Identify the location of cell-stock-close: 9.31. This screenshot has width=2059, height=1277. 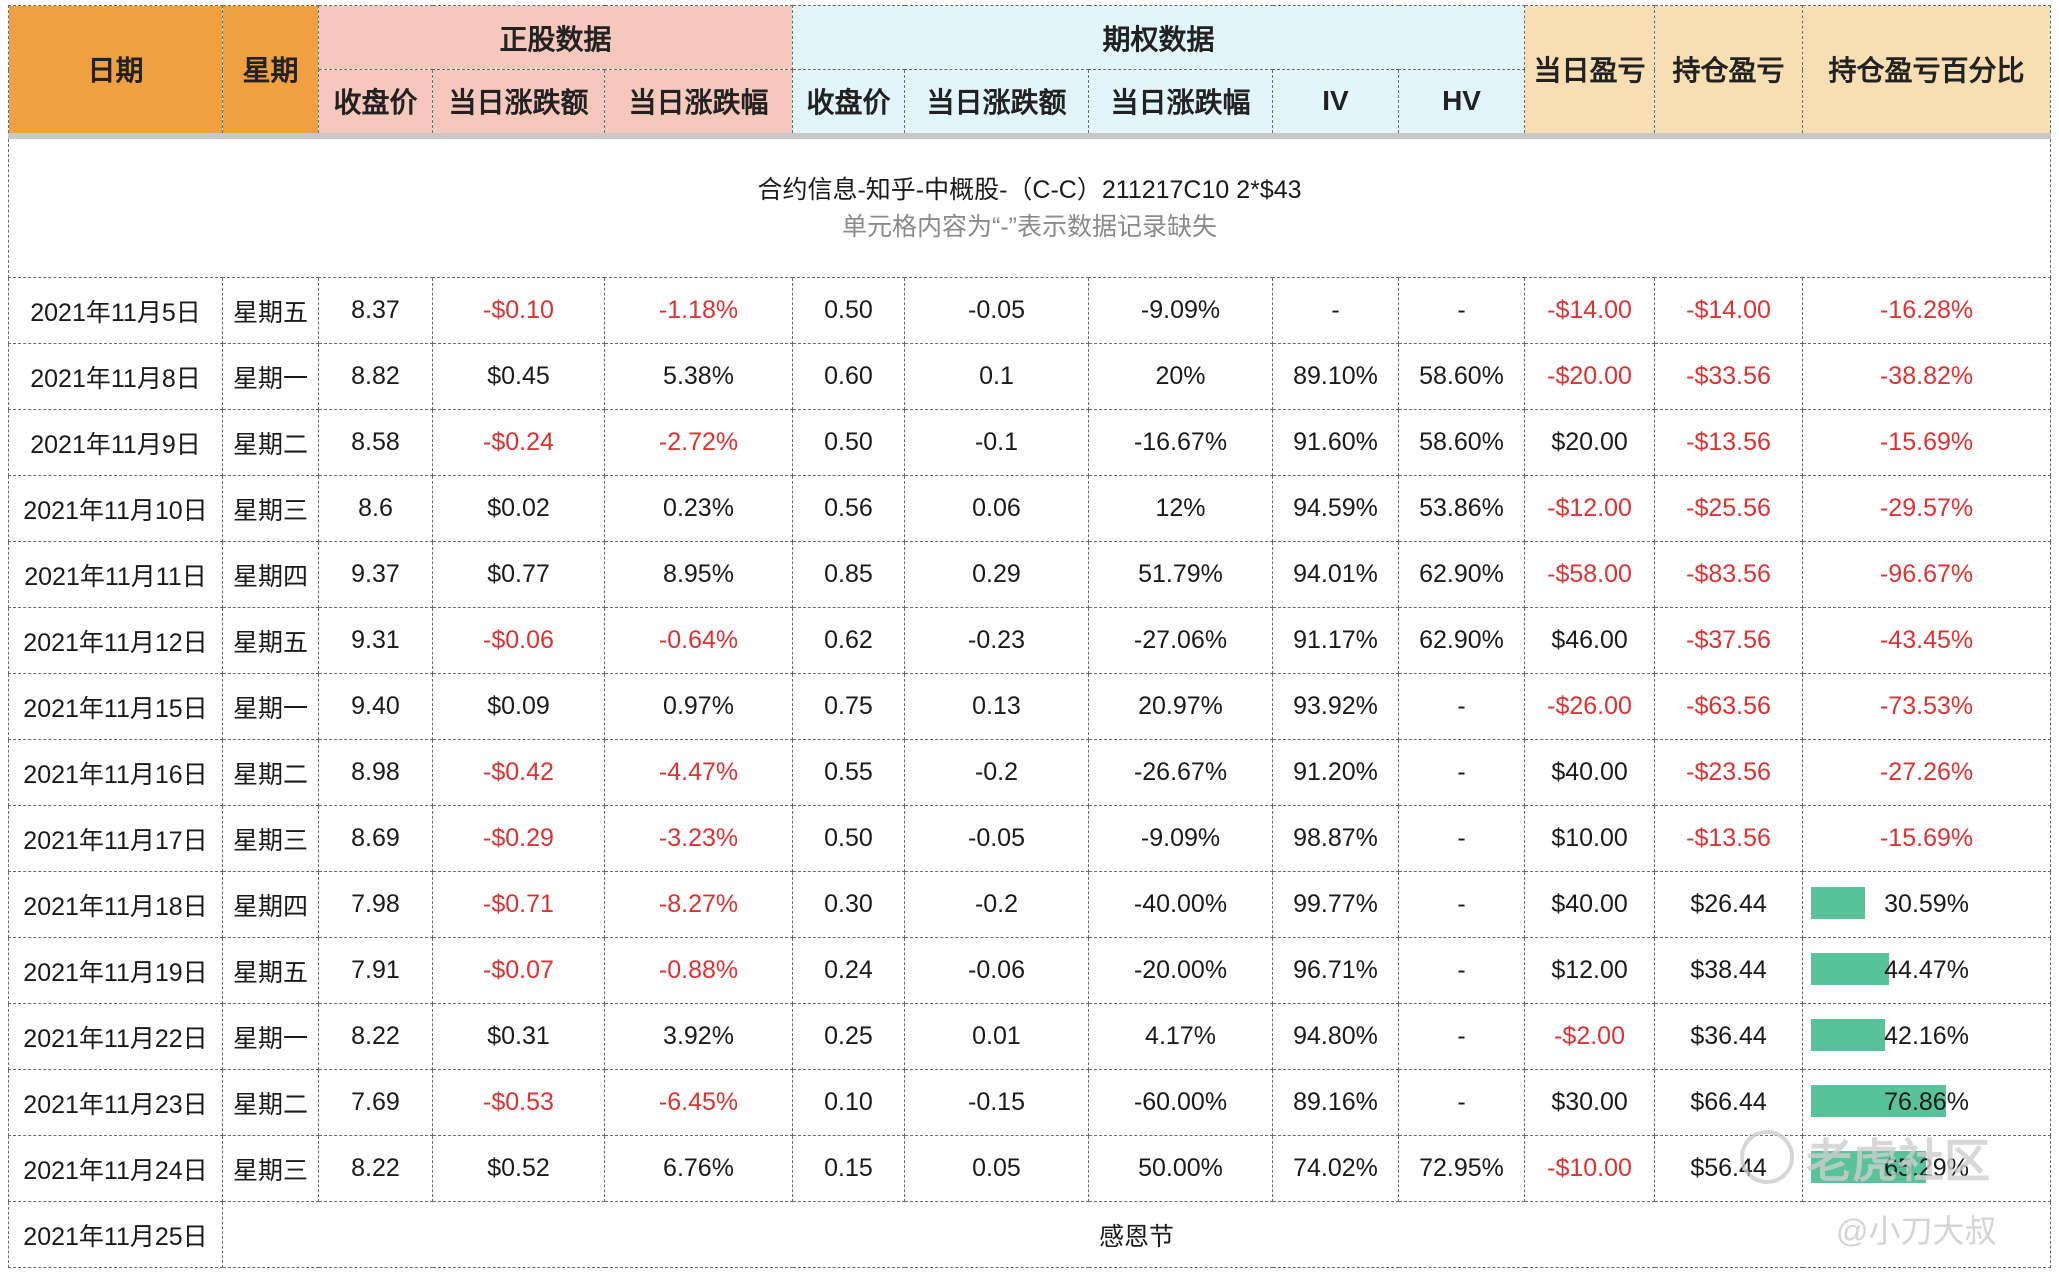
(375, 640).